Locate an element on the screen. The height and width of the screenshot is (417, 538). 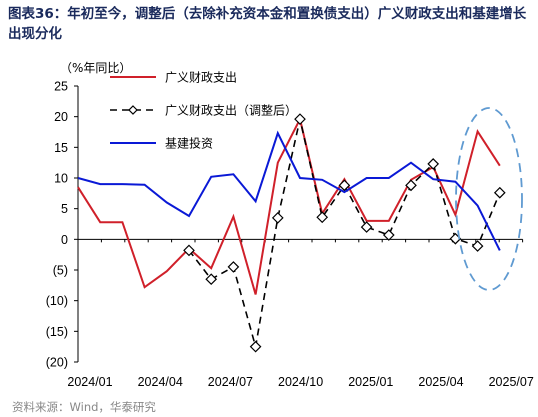
x-tick-label: 2024/04 is located at coordinates (160, 382).